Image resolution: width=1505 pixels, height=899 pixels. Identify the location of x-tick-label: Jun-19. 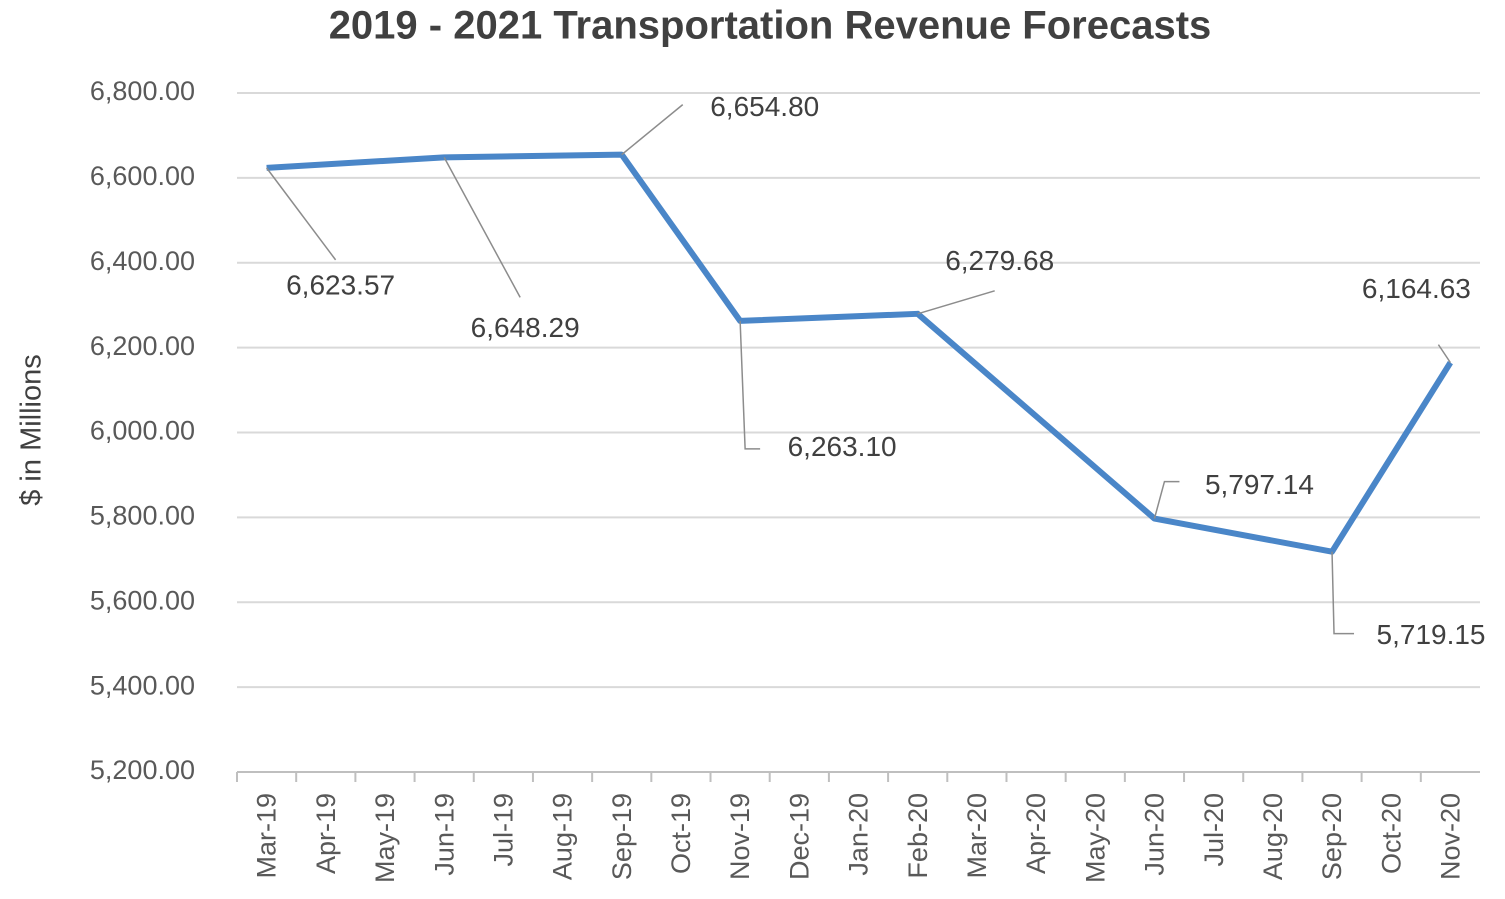
(444, 834).